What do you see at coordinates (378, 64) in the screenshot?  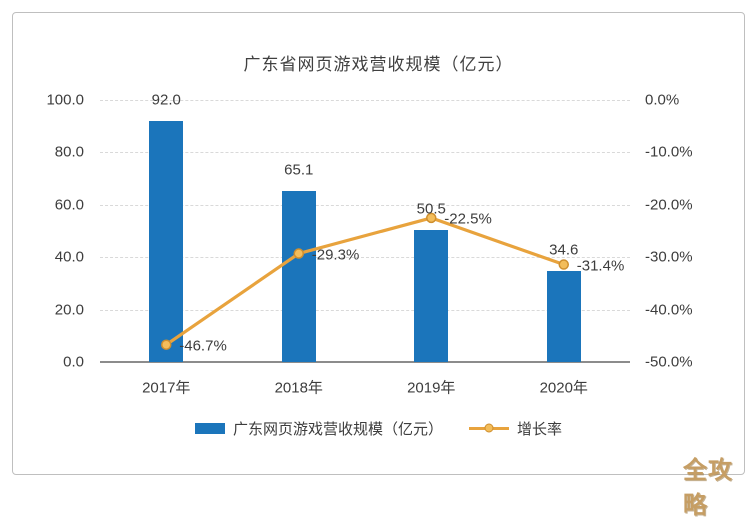 I see `chart-title: 广东省网页游戏营收规模（亿元）` at bounding box center [378, 64].